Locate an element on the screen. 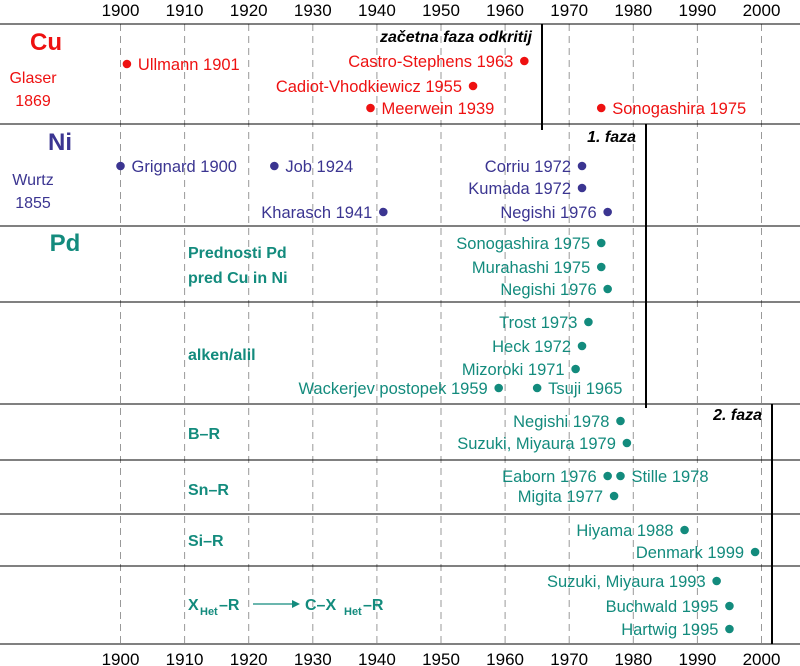 Image resolution: width=800 pixels, height=666 pixels. bottom-tick-1970: 1970 is located at coordinates (569, 658).